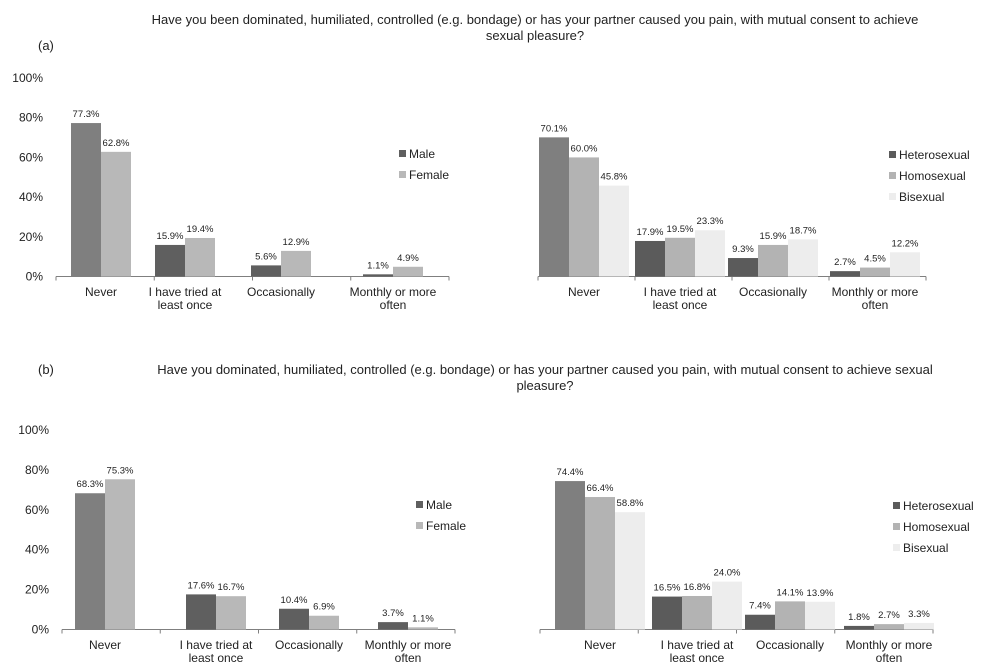 The width and height of the screenshot is (993, 664). What do you see at coordinates (936, 527) in the screenshot?
I see `legend-label-homosexual: Homosexual` at bounding box center [936, 527].